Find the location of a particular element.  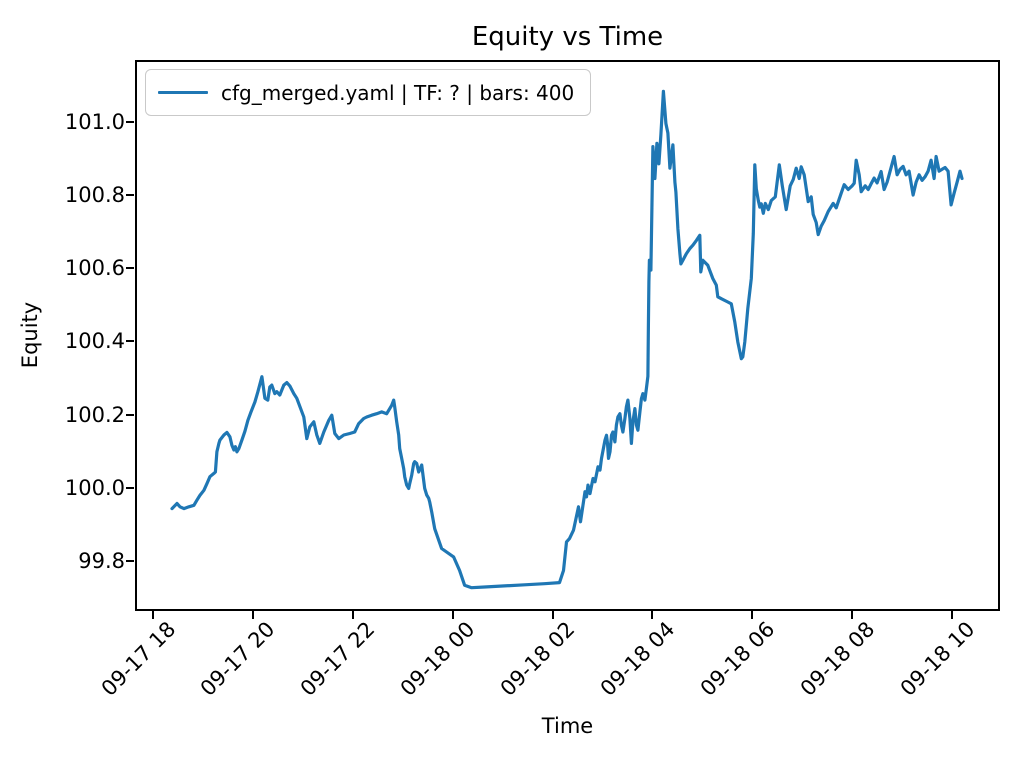

x-tick-label: 09-18 00 is located at coordinates (437, 659).